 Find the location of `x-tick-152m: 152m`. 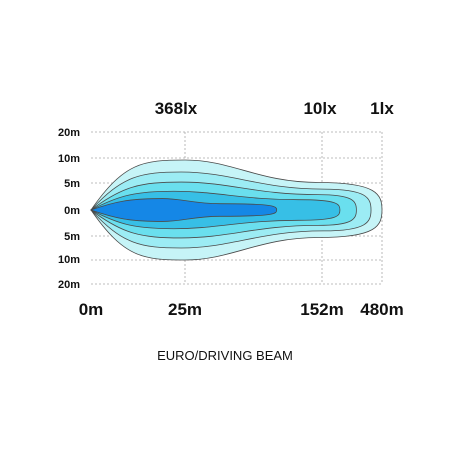

x-tick-152m: 152m is located at coordinates (321, 309).